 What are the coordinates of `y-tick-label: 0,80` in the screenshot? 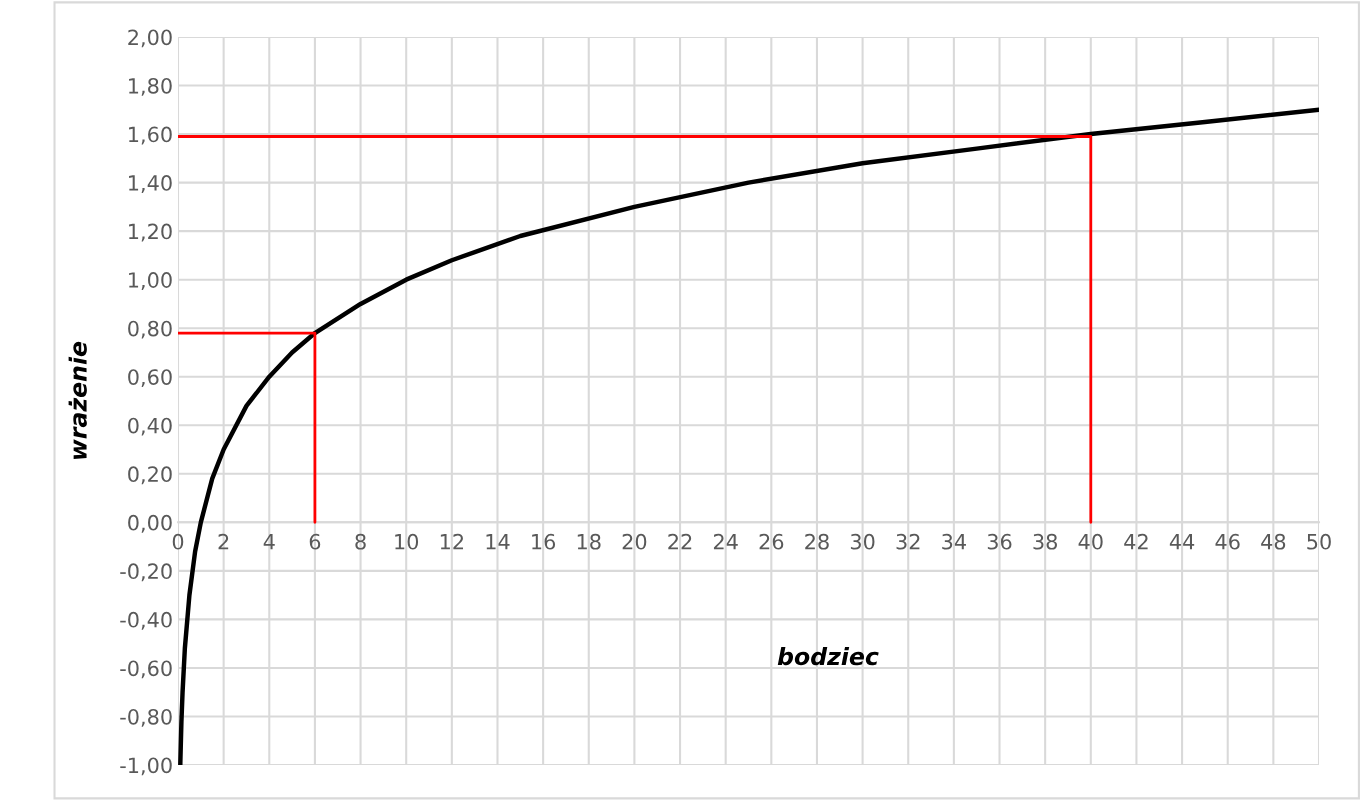 It's located at (150, 329).